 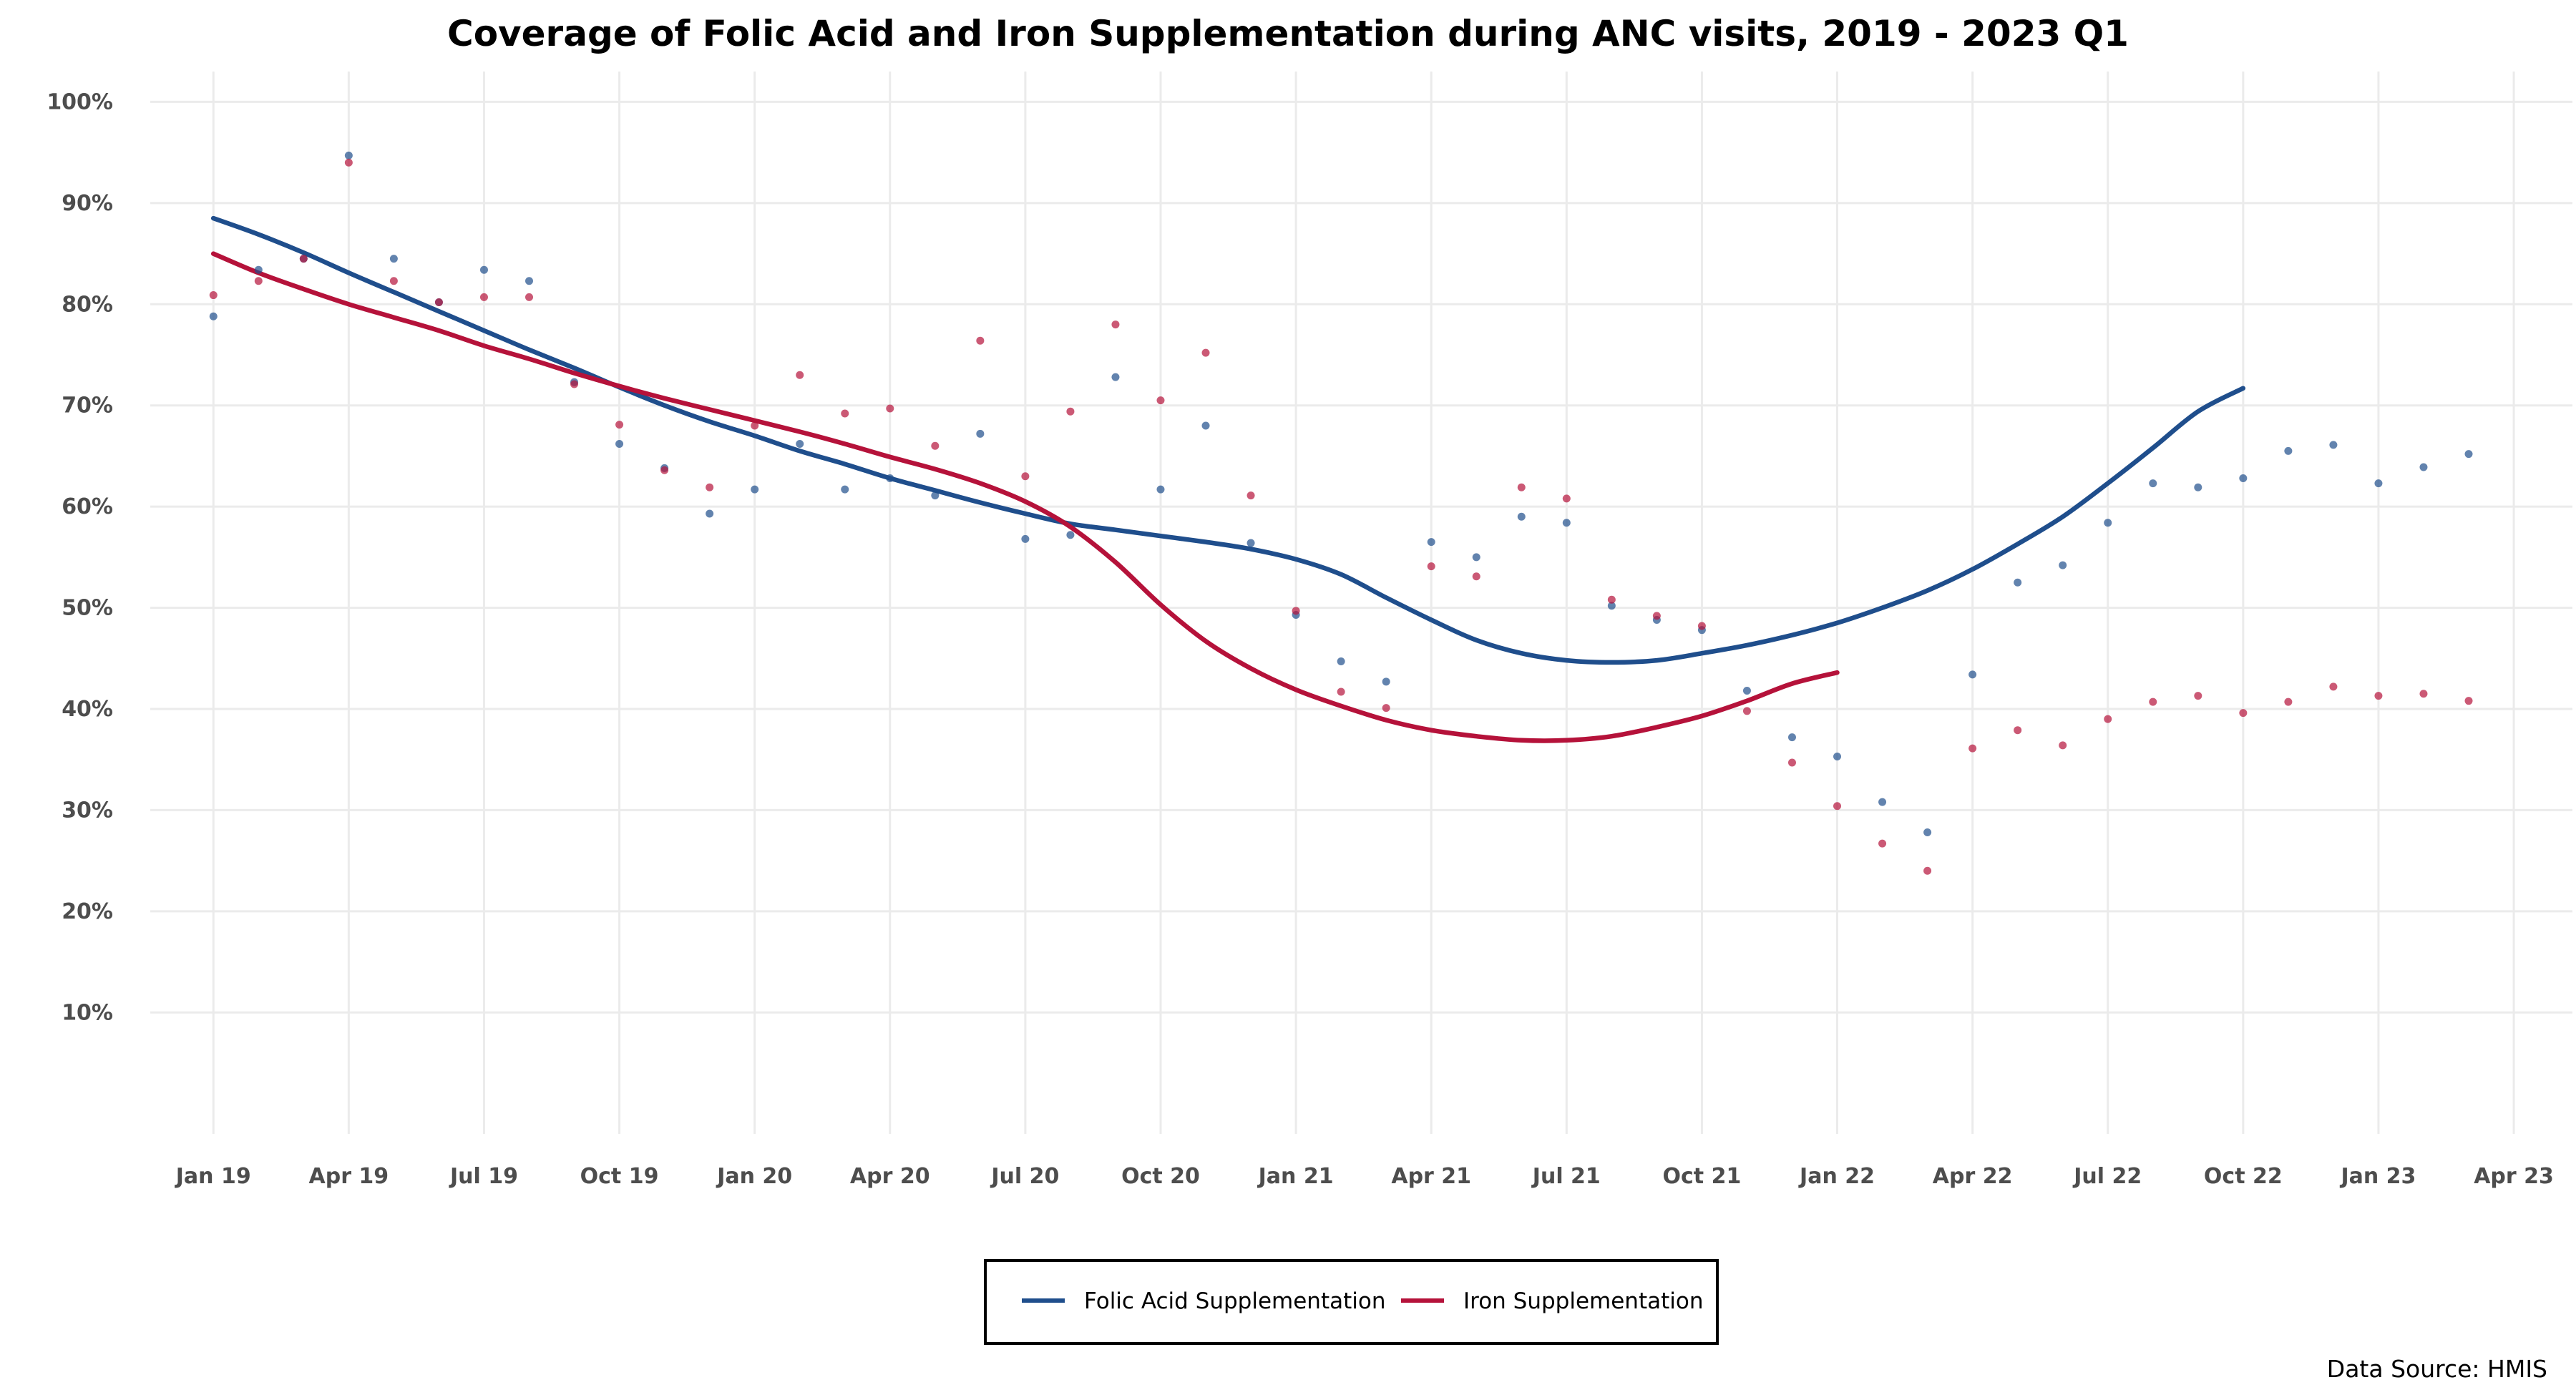 I want to click on y-tick-label: 90%, so click(x=87, y=204).